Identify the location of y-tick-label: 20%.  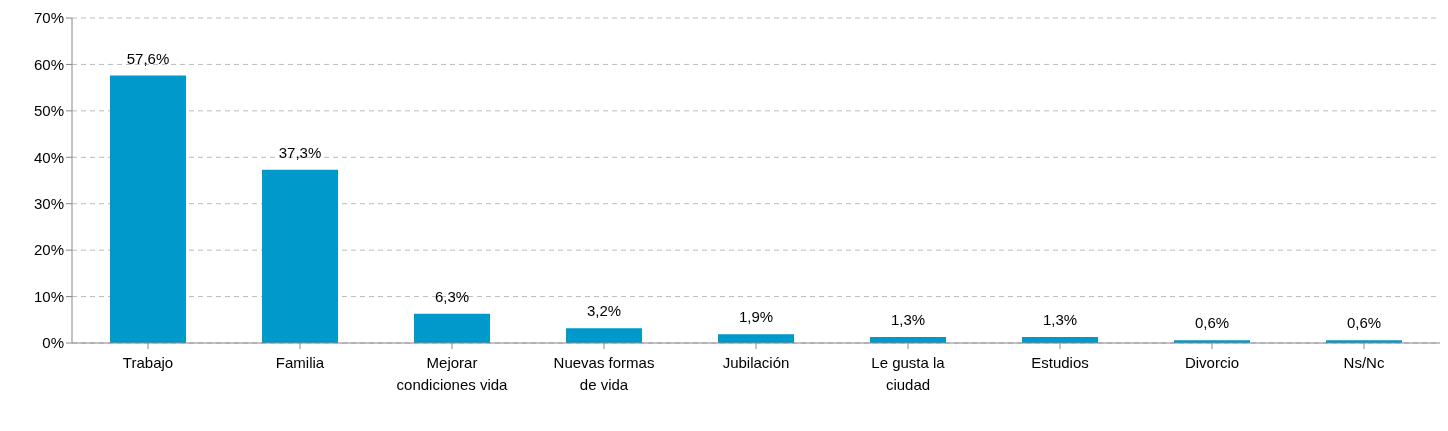
(48, 250).